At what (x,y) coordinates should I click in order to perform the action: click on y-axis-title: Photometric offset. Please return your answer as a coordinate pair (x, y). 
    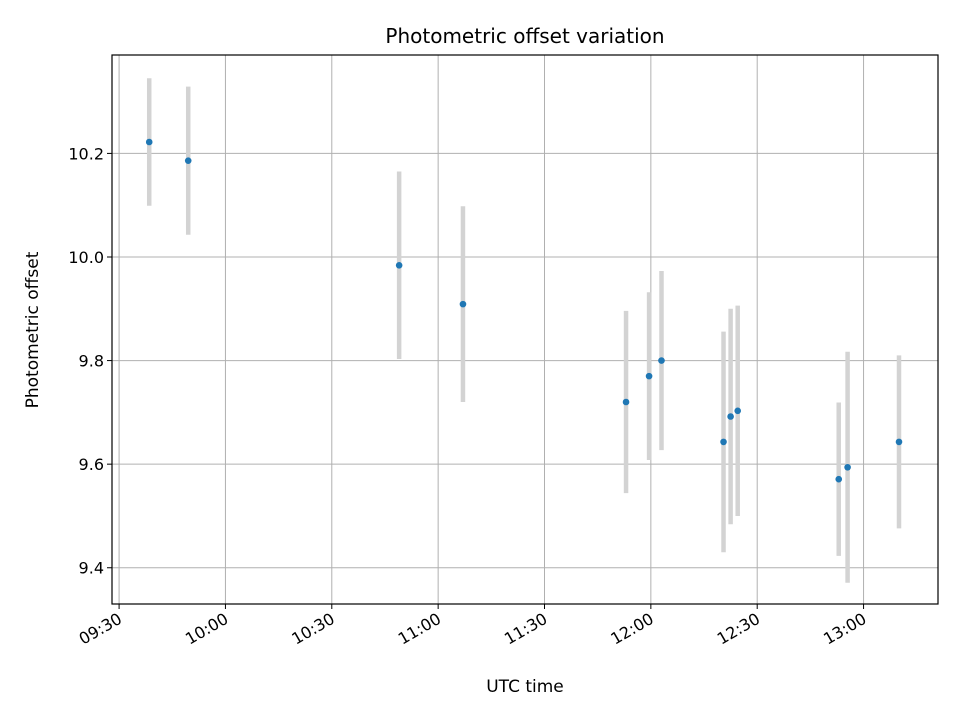
    Looking at the image, I should click on (33, 329).